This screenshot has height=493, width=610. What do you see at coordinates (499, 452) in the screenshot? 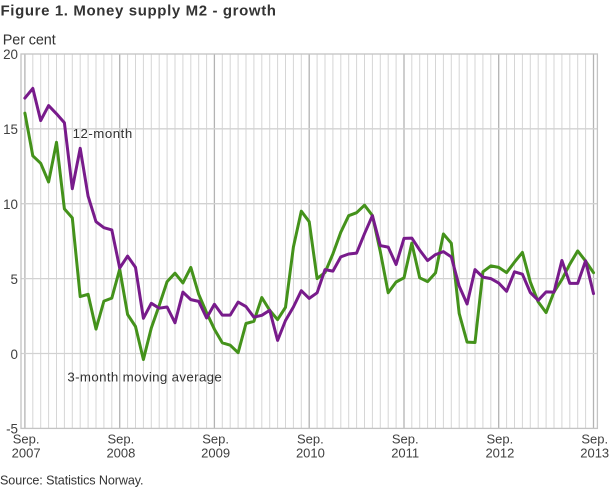
I see `svg-text: 2012` at bounding box center [499, 452].